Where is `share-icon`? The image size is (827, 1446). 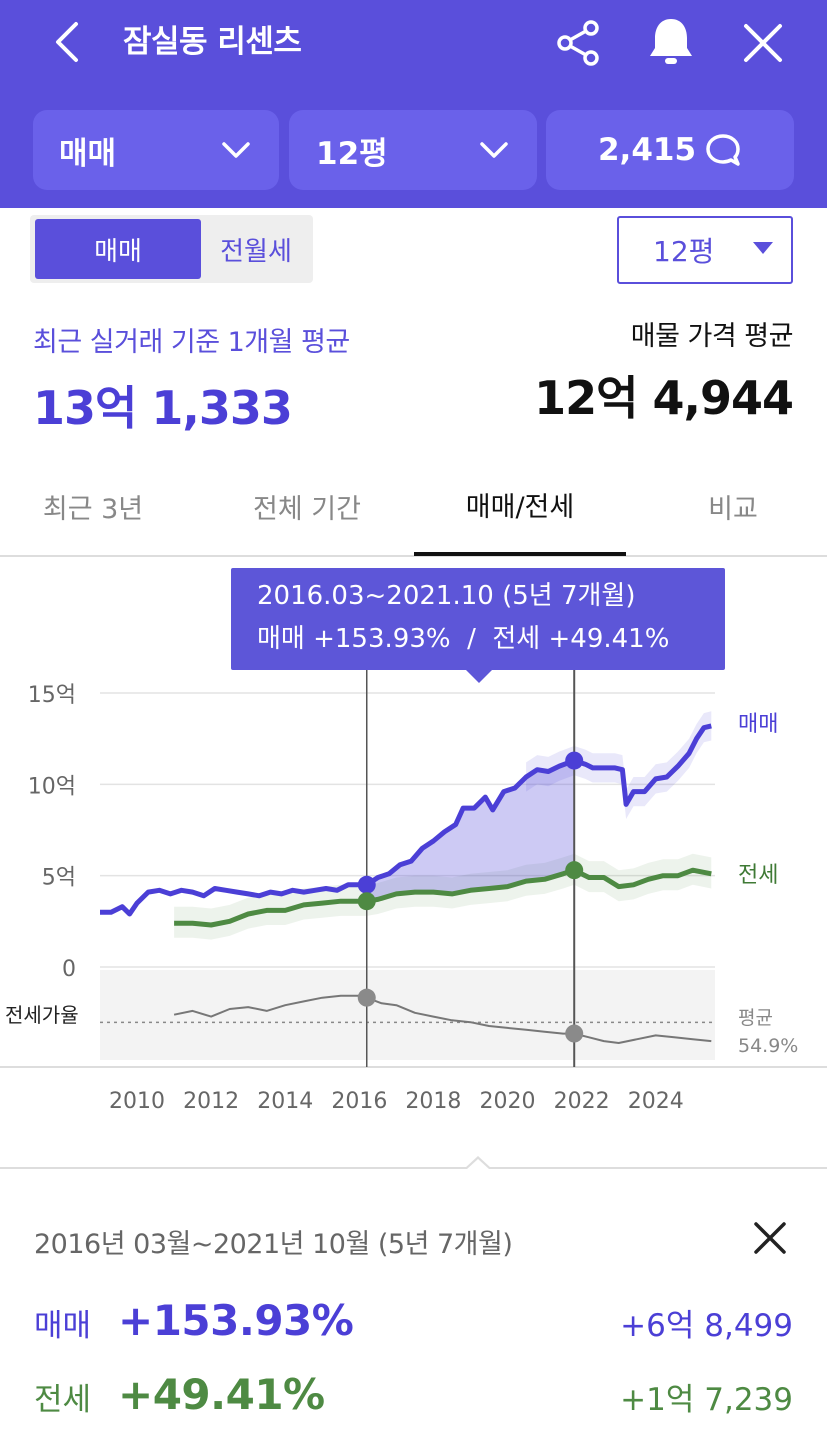 share-icon is located at coordinates (578, 43).